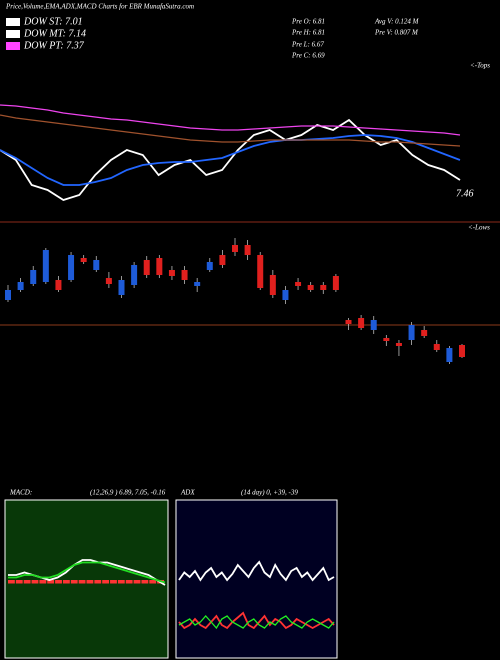  I want to click on info-text: Pre O: 6.81, so click(308, 22).